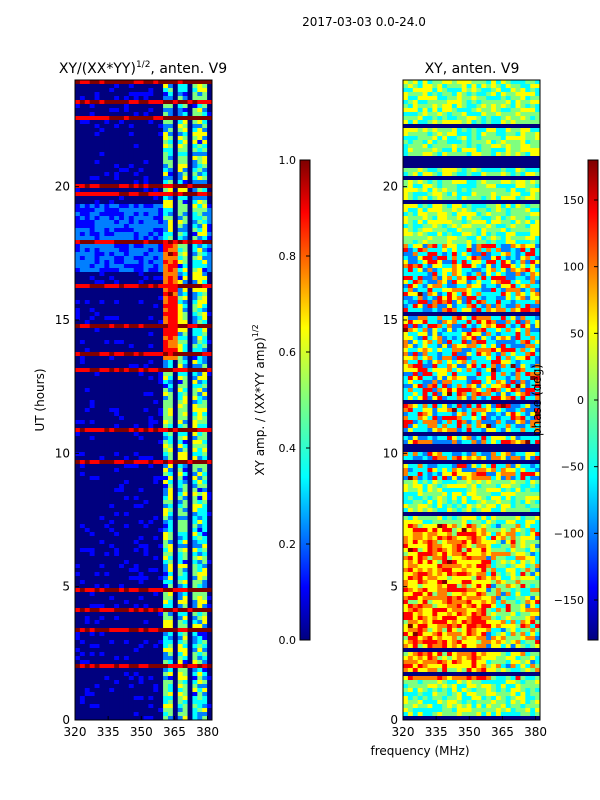 The width and height of the screenshot is (600, 800). I want to click on amp-x-axis: 320 335 350 365 380, so click(141, 727).